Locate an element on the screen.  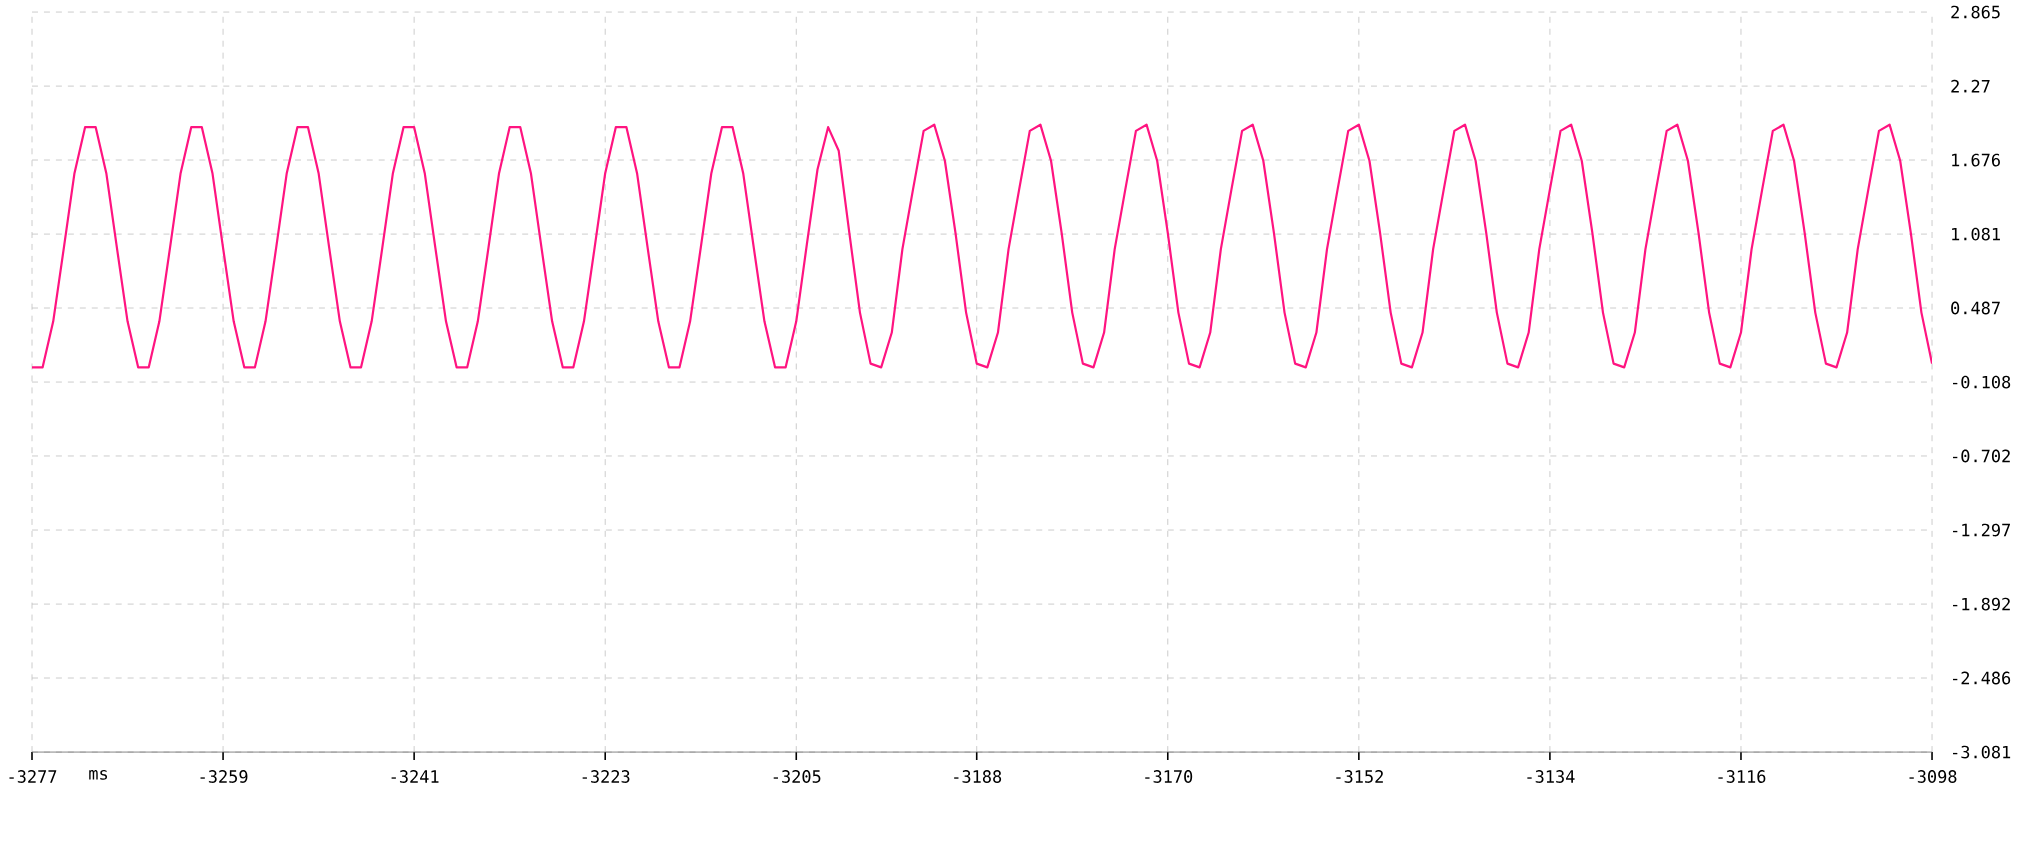
y-tick-label: -1.297 is located at coordinates (1981, 530).